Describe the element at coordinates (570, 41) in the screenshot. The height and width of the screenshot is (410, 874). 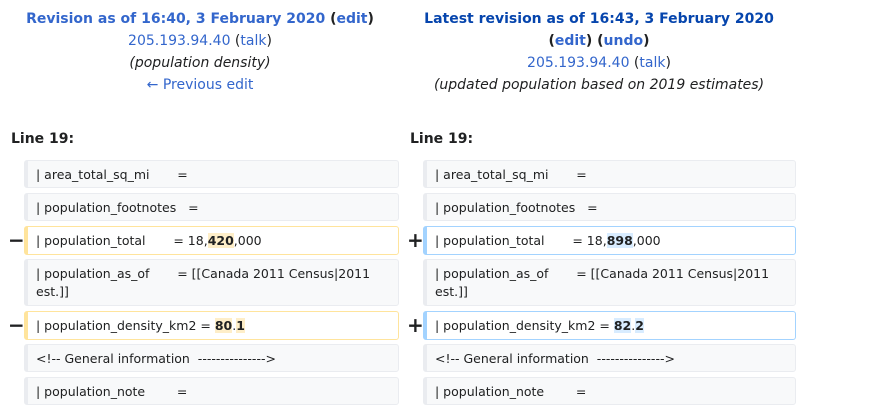
I see `right-edit-link: edit` at that location.